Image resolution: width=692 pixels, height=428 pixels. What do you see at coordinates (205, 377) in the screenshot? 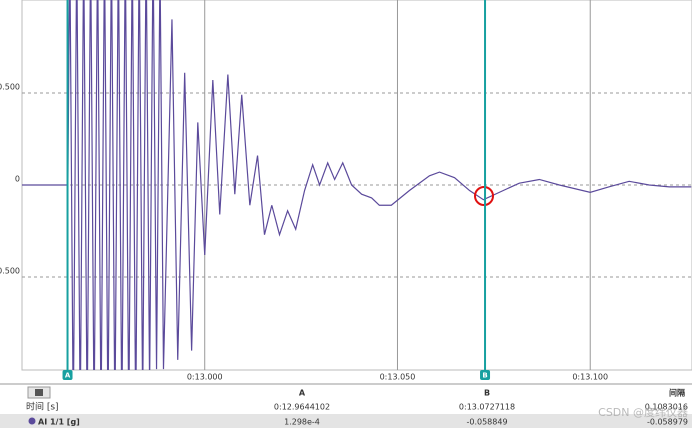
I see `x-tick-label: 0:13.000` at bounding box center [205, 377].